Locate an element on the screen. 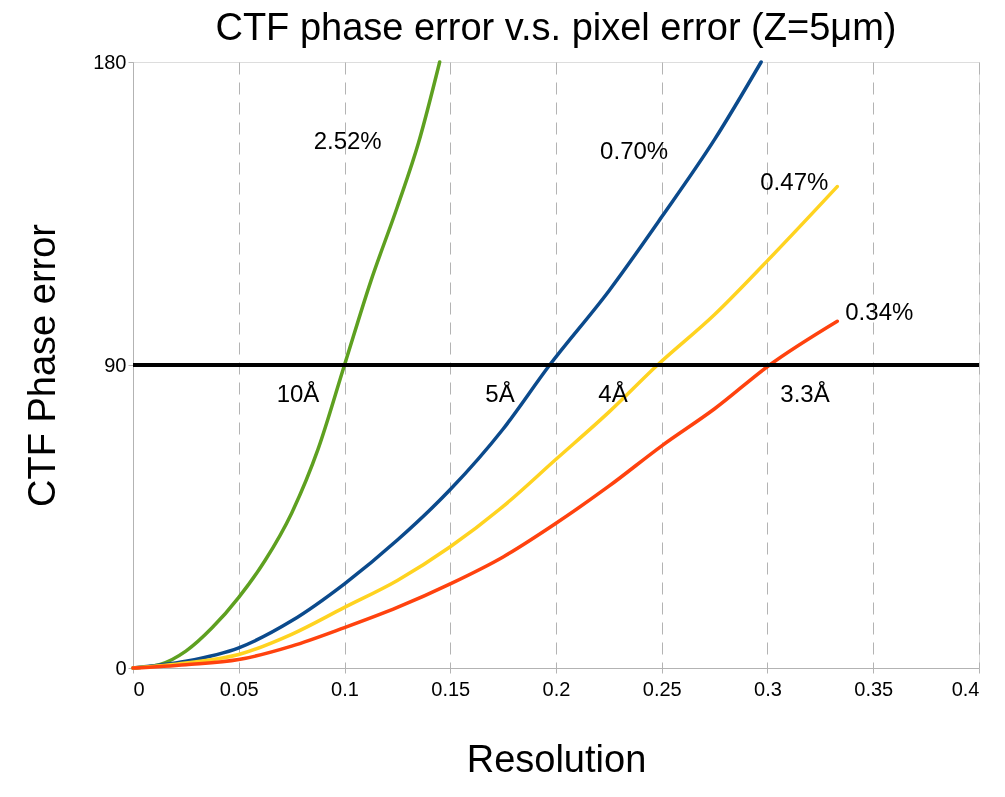 The image size is (1005, 797). chart-title: CTF phase error v.s. pixel error (Z=5μm) is located at coordinates (556, 27).